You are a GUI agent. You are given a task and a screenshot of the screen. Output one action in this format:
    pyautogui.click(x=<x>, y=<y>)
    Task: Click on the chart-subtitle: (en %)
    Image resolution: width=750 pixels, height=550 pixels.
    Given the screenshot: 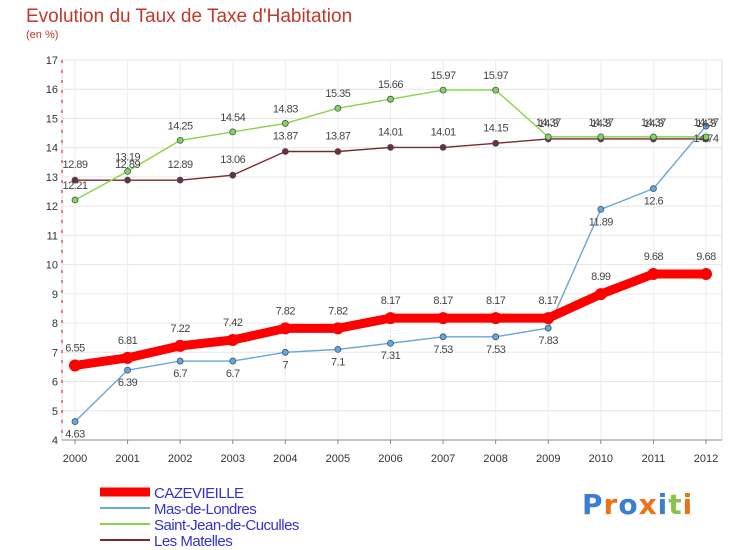 What is the action you would take?
    pyautogui.click(x=42, y=35)
    